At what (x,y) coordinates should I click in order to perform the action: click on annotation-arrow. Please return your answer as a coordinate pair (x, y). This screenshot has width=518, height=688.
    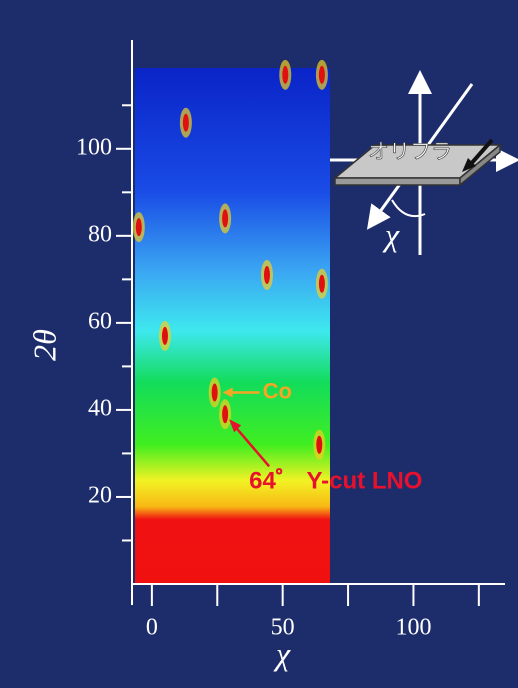
    Looking at the image, I should click on (251, 445).